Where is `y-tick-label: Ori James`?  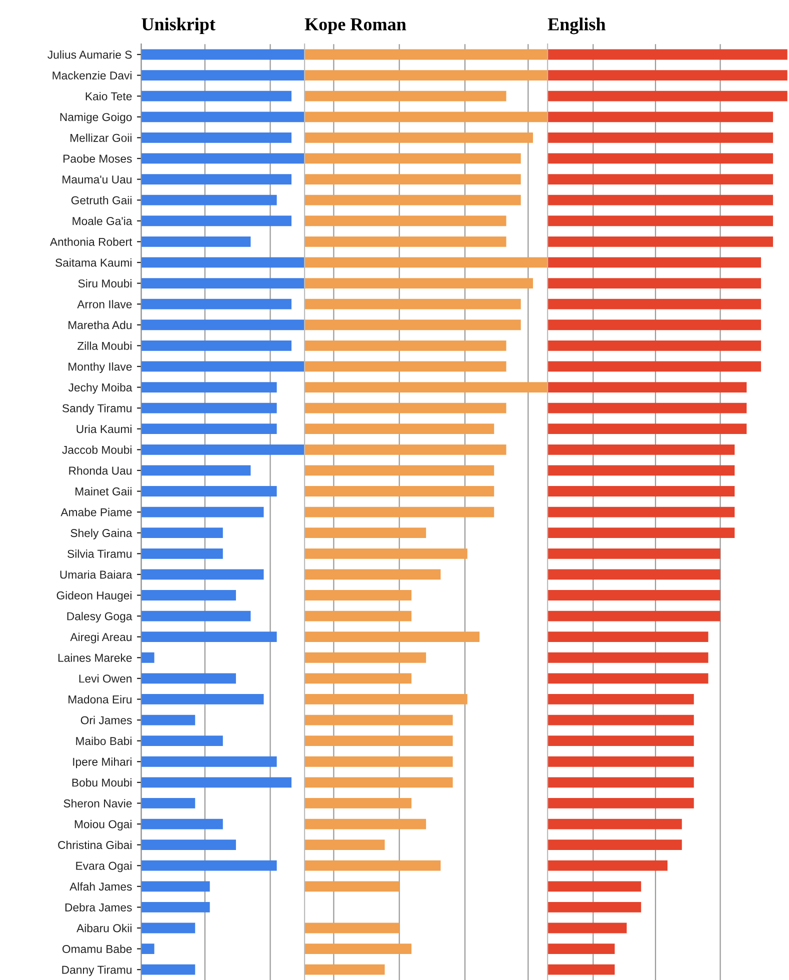
y-tick-label: Ori James is located at coordinates (106, 720).